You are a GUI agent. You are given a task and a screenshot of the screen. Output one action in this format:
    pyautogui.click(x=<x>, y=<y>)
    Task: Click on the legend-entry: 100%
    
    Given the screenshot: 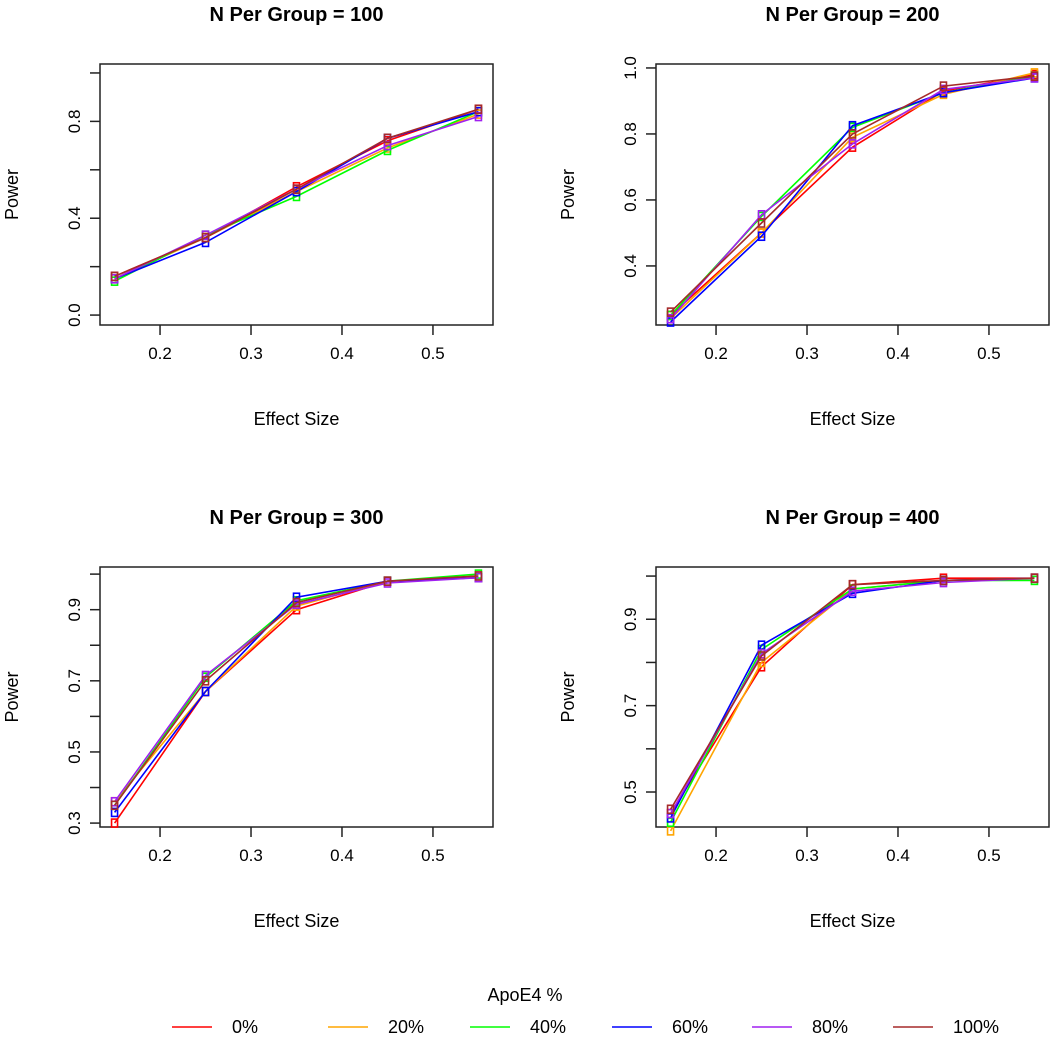 What is the action you would take?
    pyautogui.click(x=946, y=1027)
    